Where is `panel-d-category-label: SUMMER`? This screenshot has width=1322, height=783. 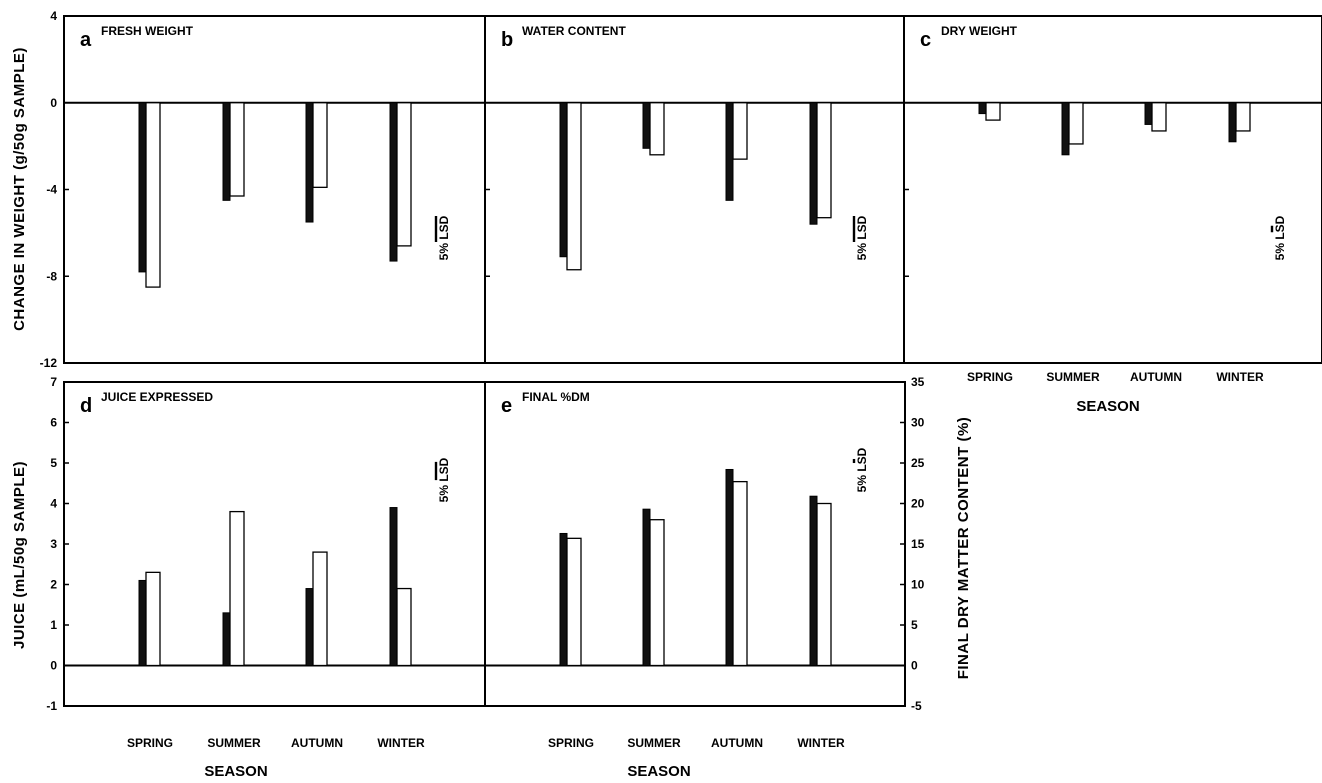
panel-d-category-label: SUMMER is located at coordinates (234, 743).